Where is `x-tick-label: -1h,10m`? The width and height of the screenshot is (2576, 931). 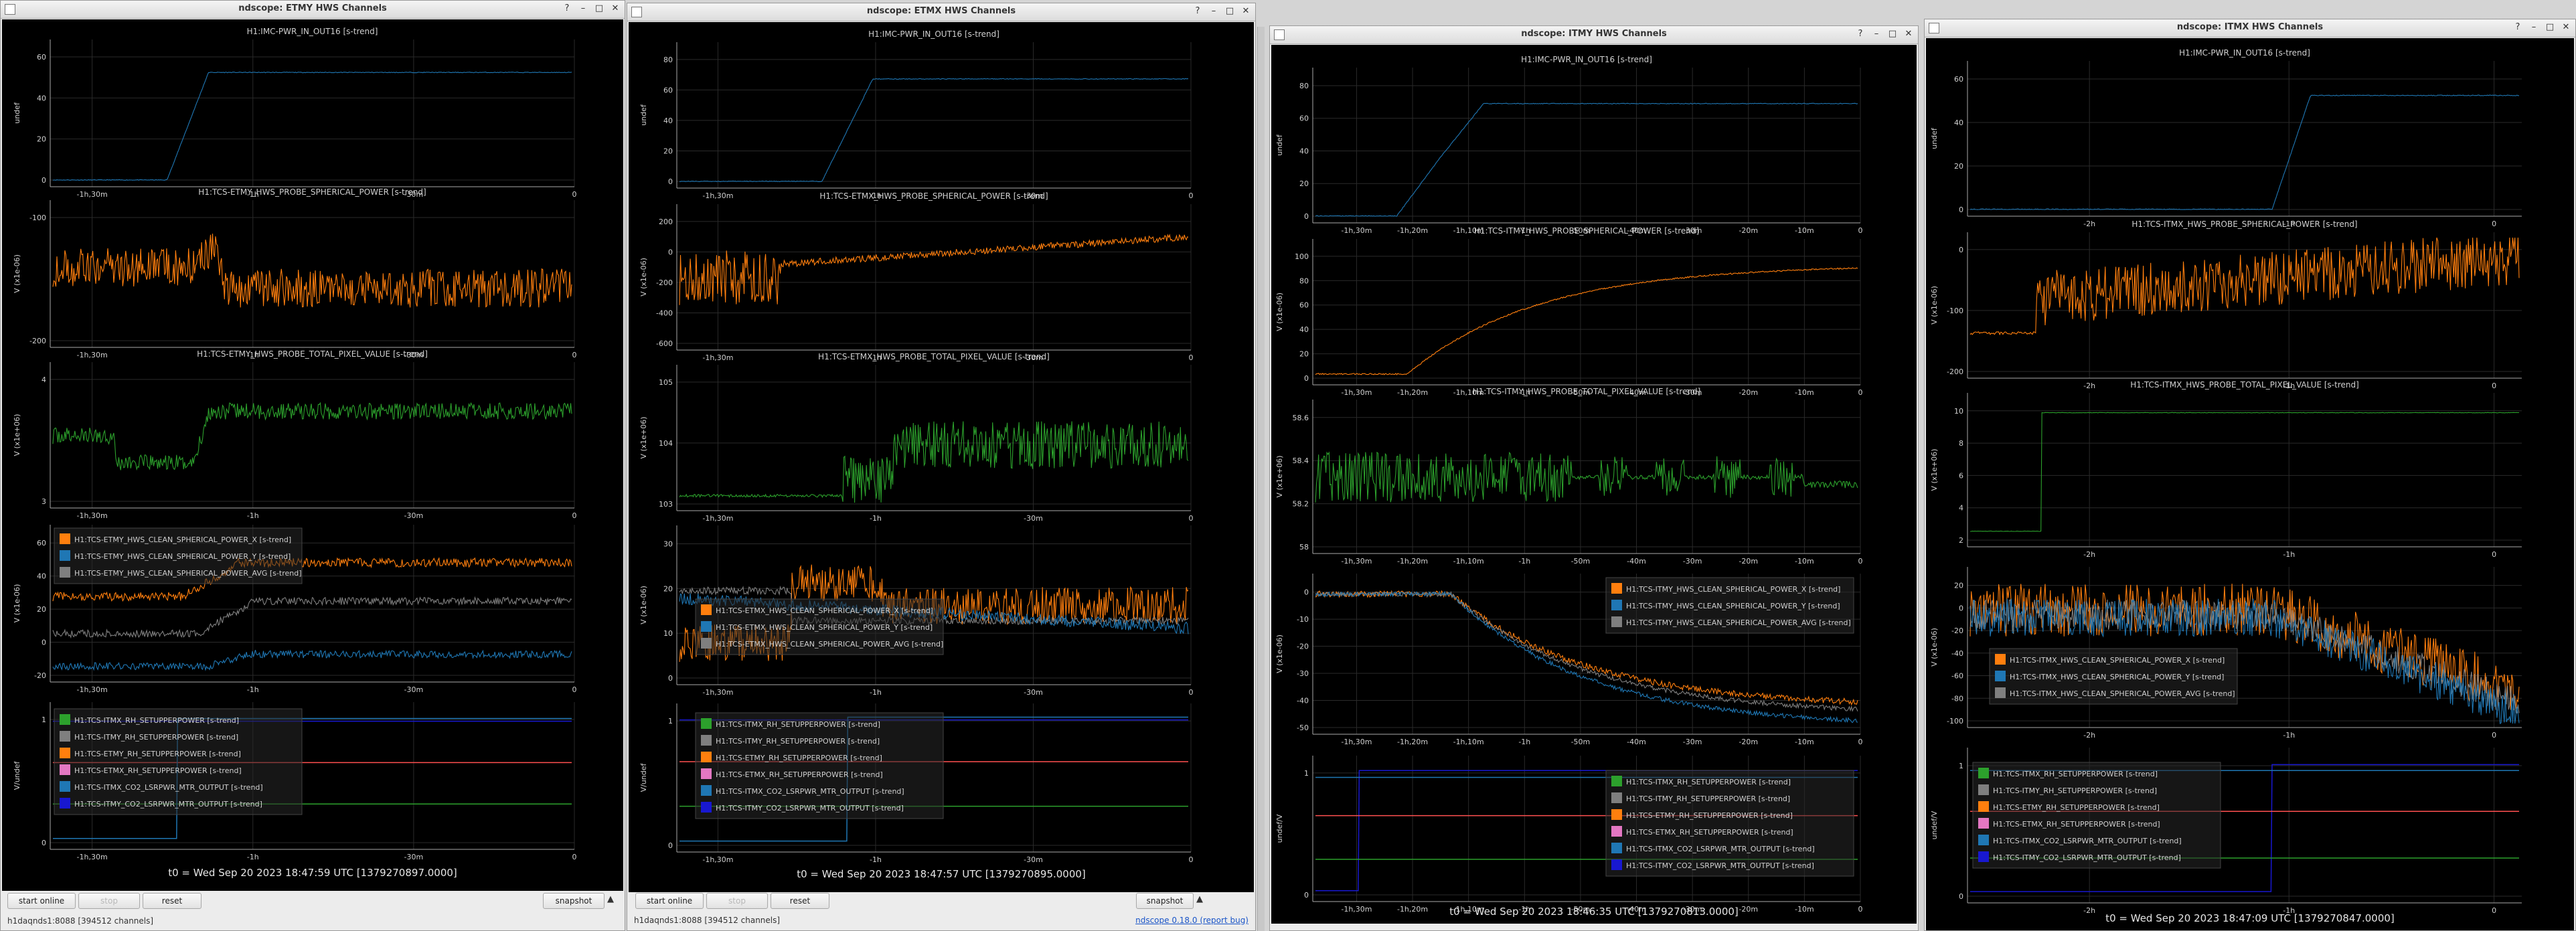
x-tick-label: -1h,10m is located at coordinates (1468, 561).